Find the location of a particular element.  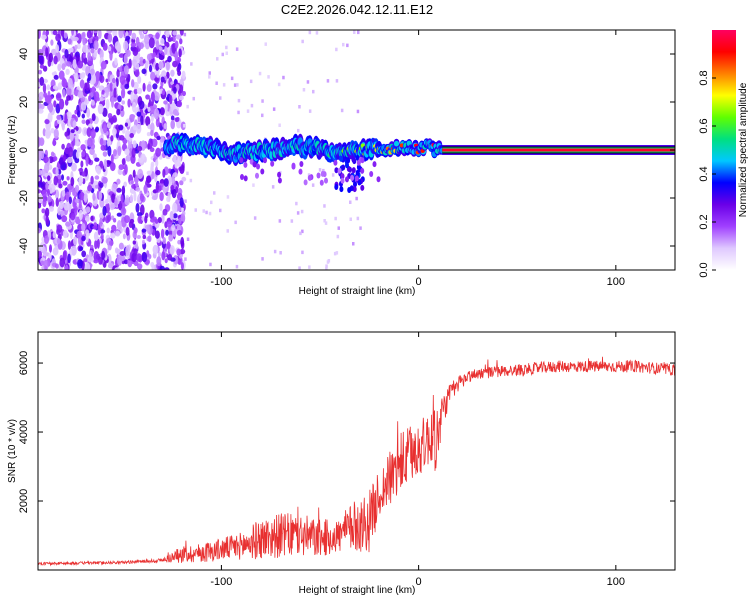

colorbar-gradient is located at coordinates (724, 150).